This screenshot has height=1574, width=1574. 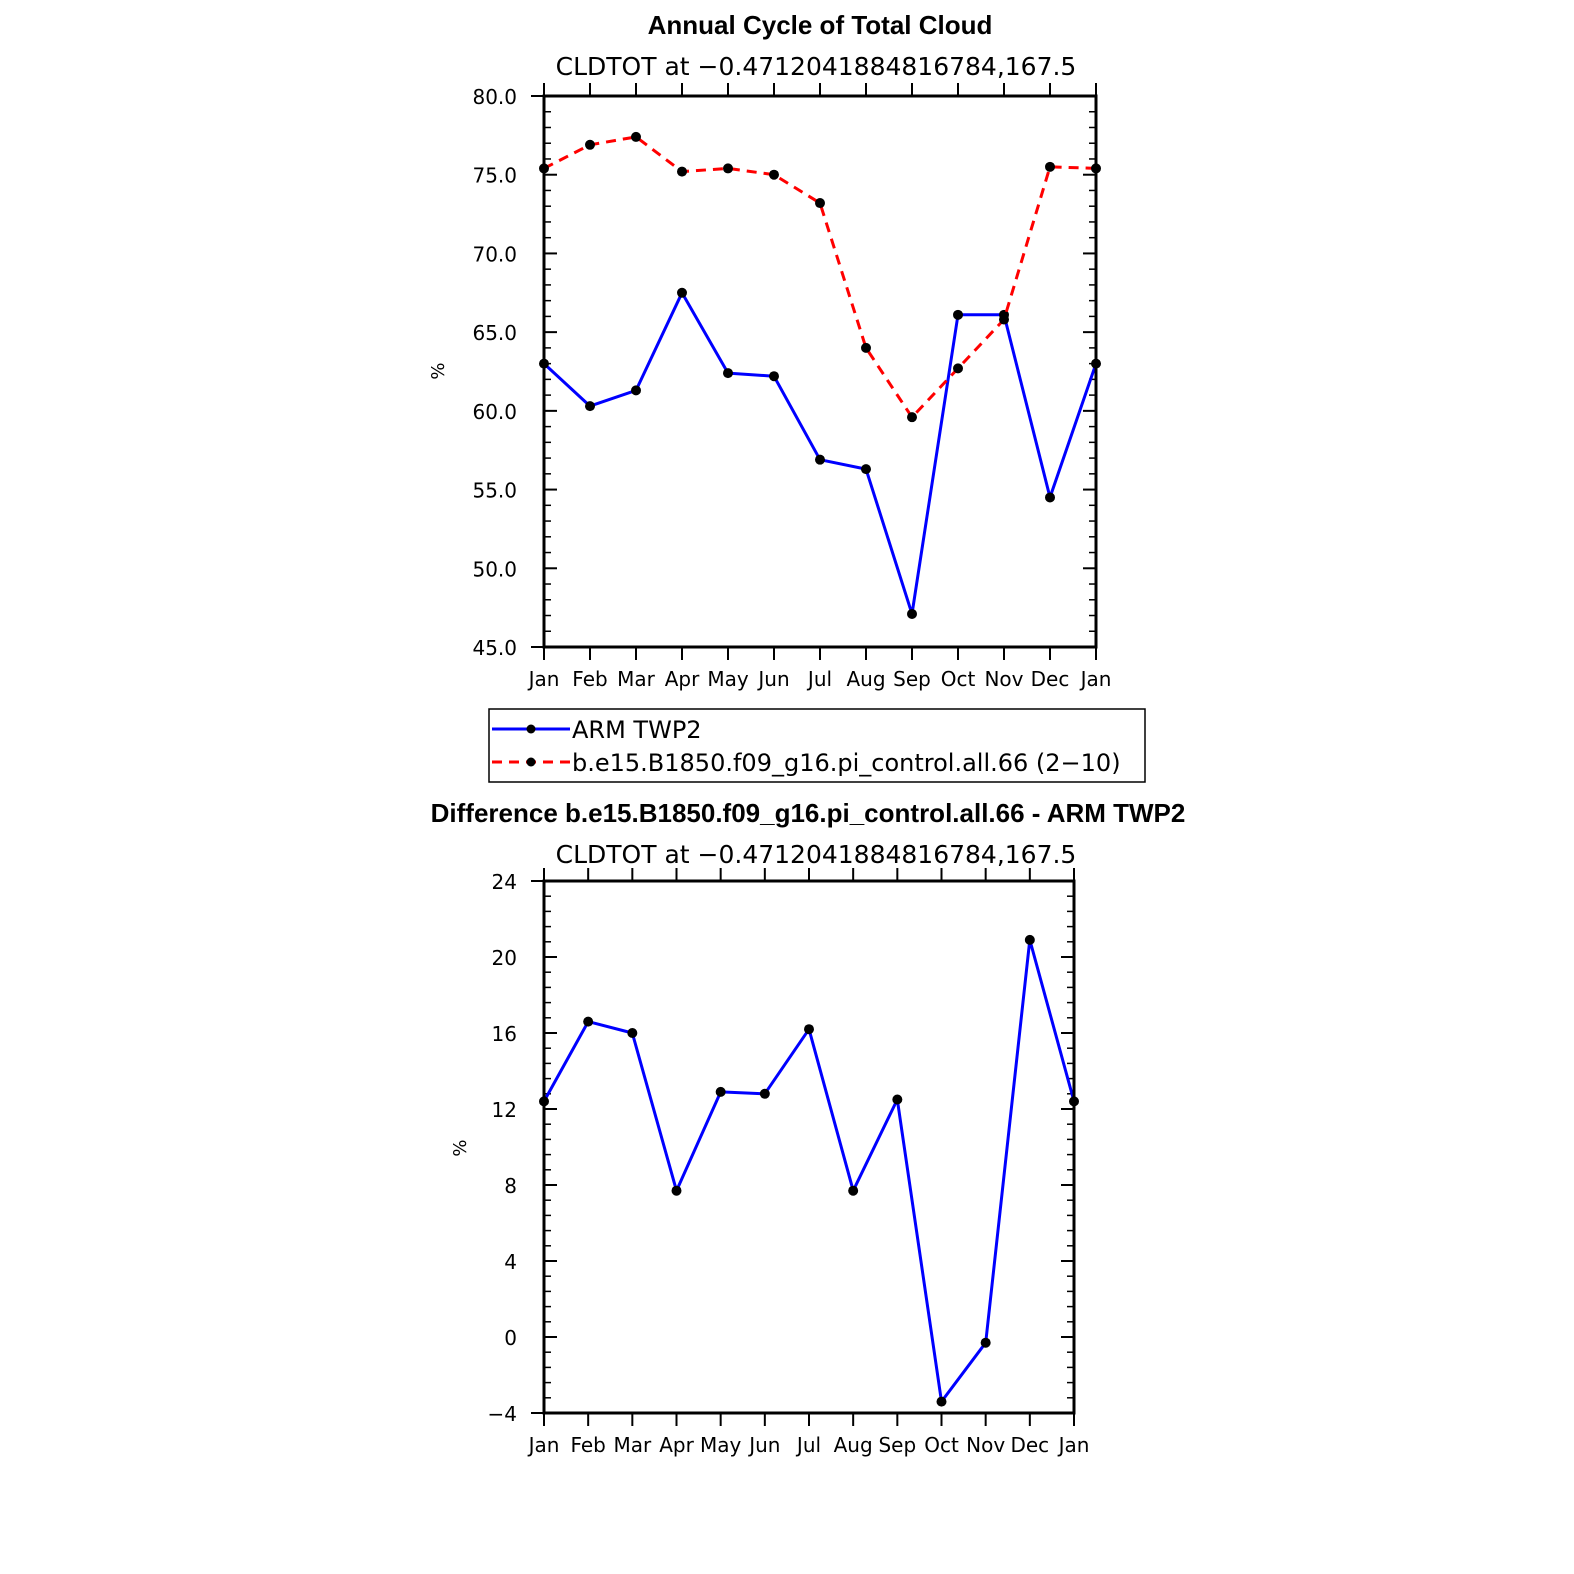 I want to click on chart-title: Annual Cycle of Total Cloud, so click(x=820, y=25).